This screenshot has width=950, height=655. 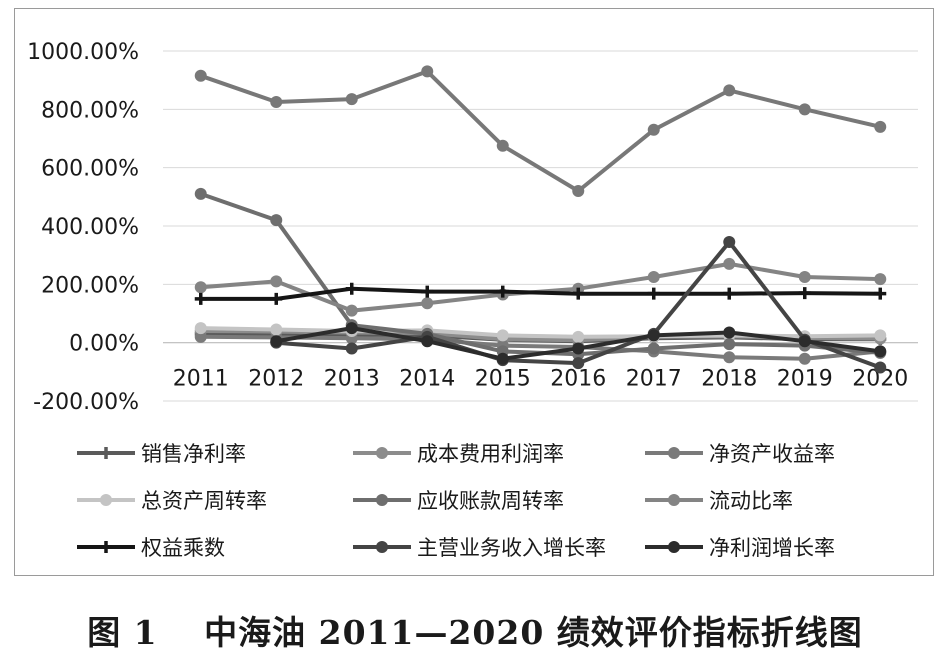 What do you see at coordinates (490, 454) in the screenshot?
I see `legend-label: 成本费用利润率` at bounding box center [490, 454].